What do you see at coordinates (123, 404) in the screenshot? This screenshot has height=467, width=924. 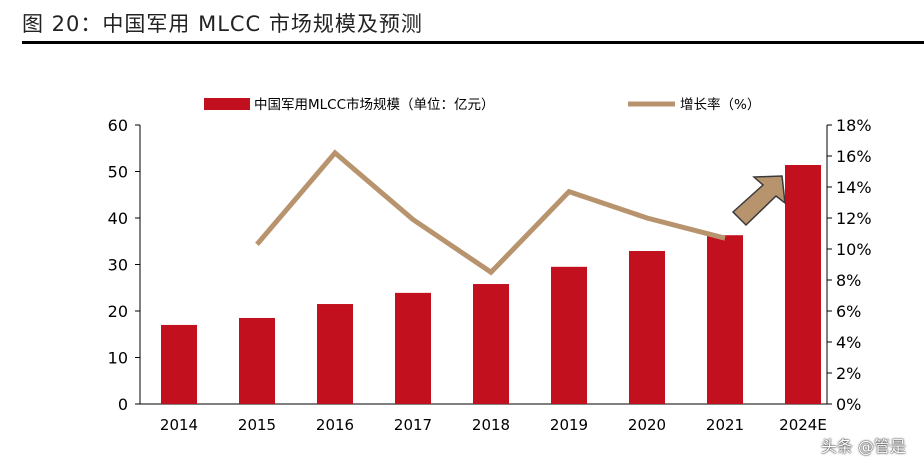 I see `left-tick-label: 0` at bounding box center [123, 404].